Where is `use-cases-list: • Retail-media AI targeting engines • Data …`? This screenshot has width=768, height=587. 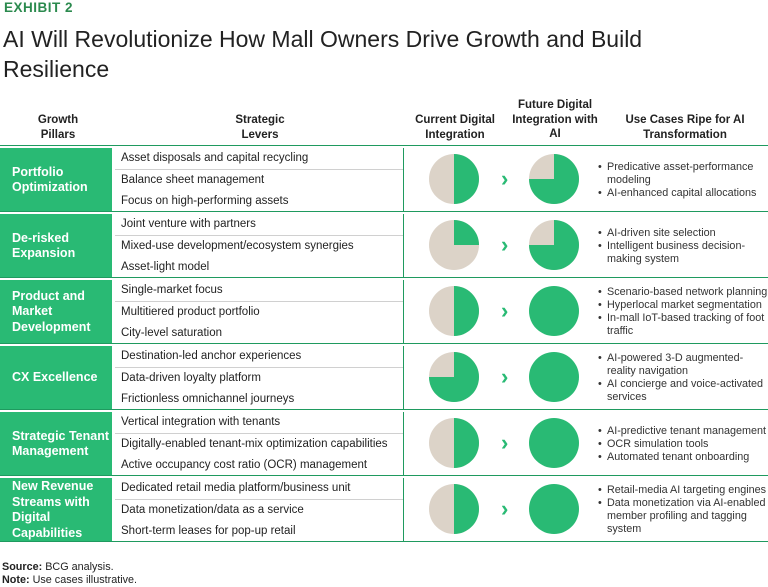
use-cases-list: • Retail-media AI targeting engines • Data … is located at coordinates (683, 510).